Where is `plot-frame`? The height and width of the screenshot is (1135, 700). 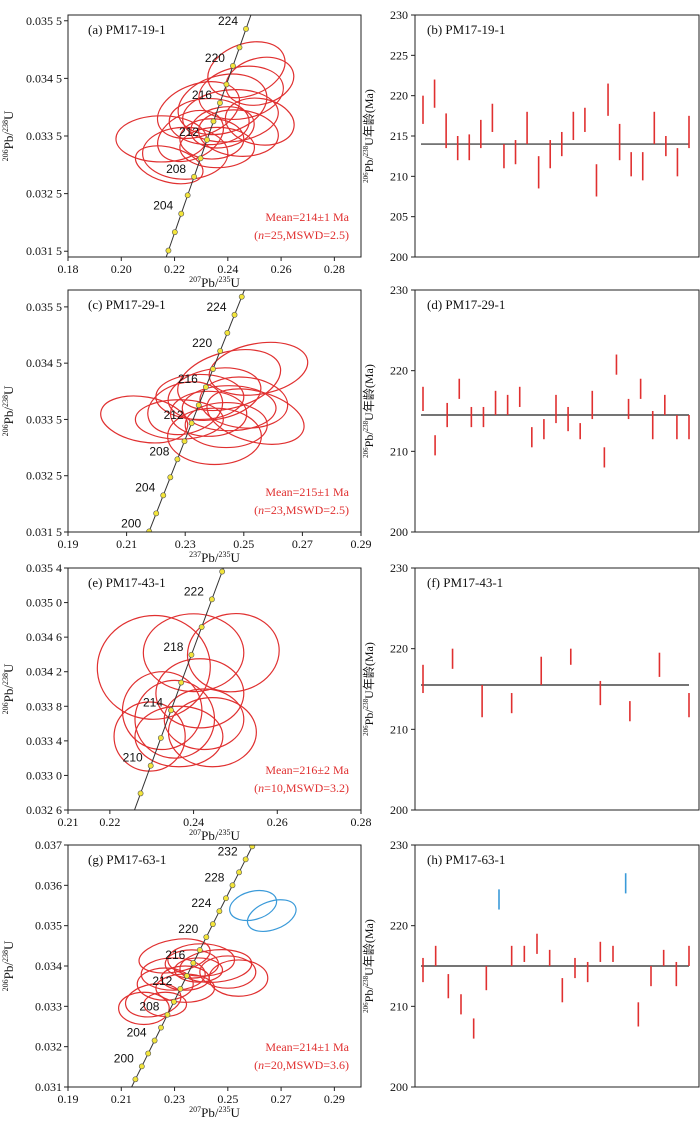
plot-frame is located at coordinates (214, 689).